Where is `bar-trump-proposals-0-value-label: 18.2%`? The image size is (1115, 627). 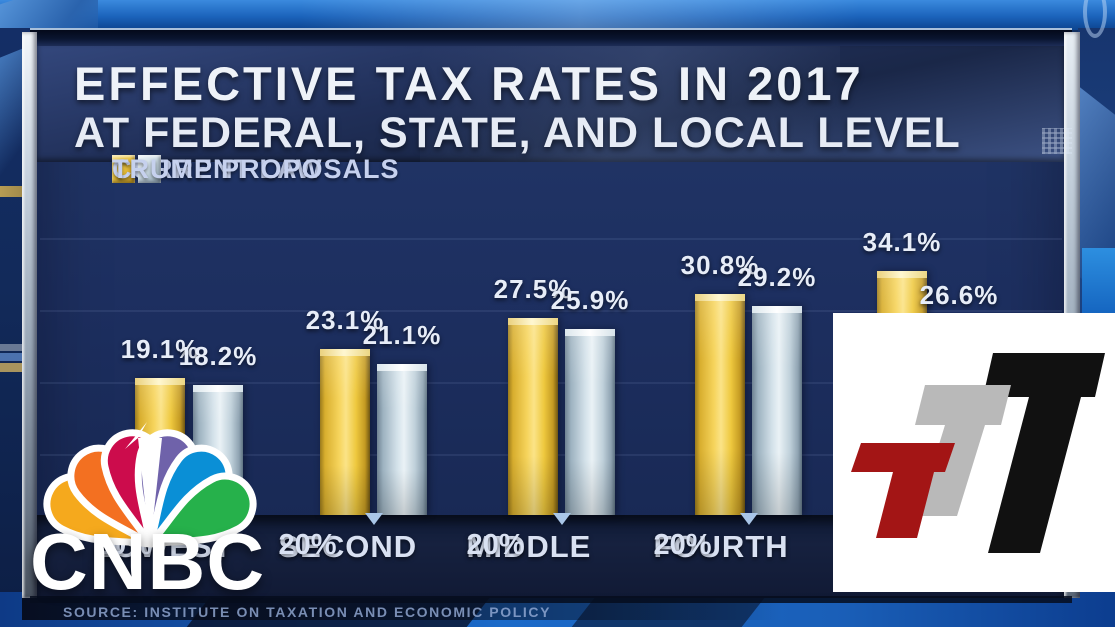
bar-trump-proposals-0-value-label: 18.2% is located at coordinates (218, 356).